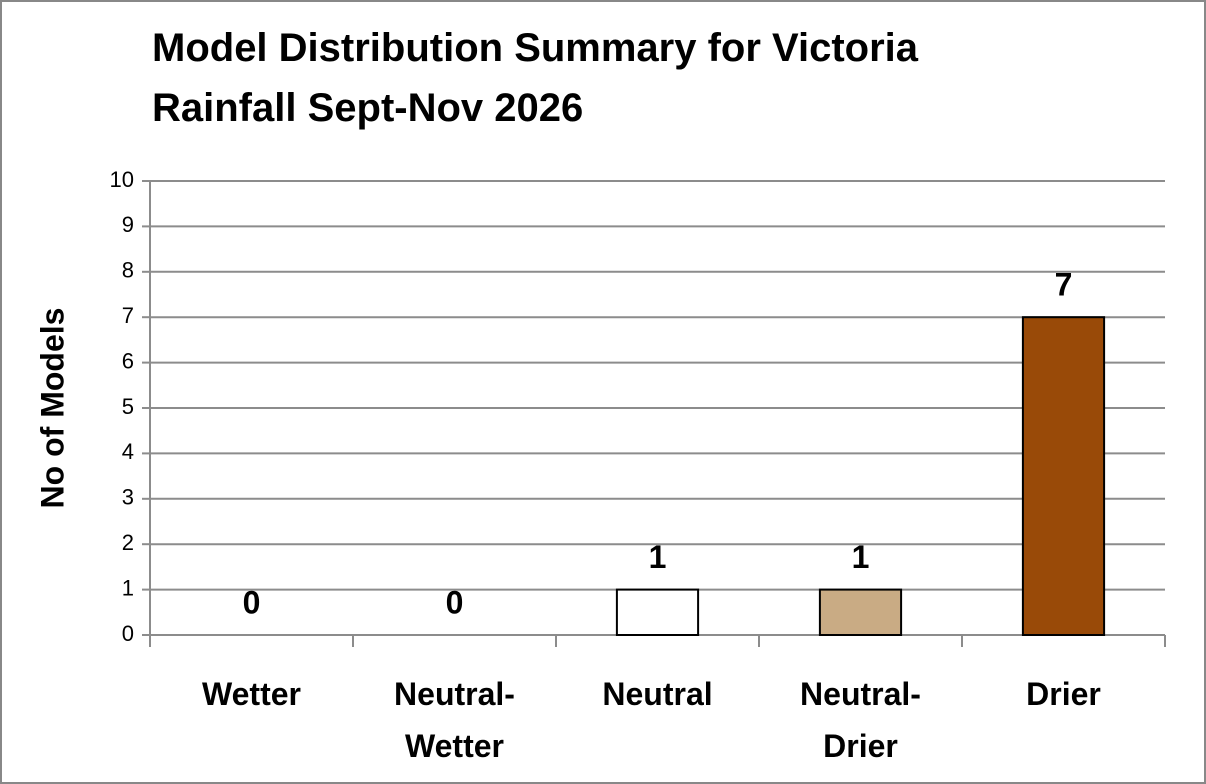 This screenshot has width=1206, height=784. Describe the element at coordinates (657, 694) in the screenshot. I see `x-tick-label: Neutral` at that location.